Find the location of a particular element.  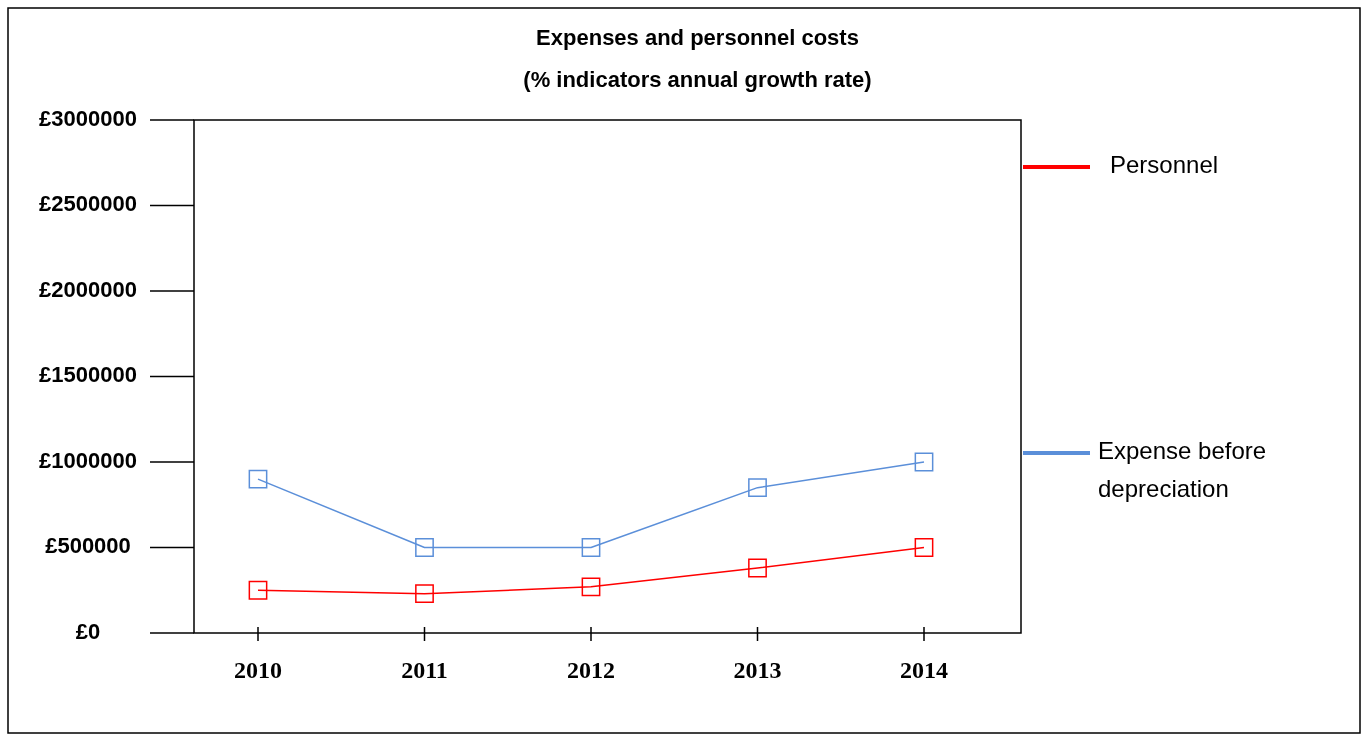

chart-subtitle: (% indicators annual growth rate) is located at coordinates (697, 79).